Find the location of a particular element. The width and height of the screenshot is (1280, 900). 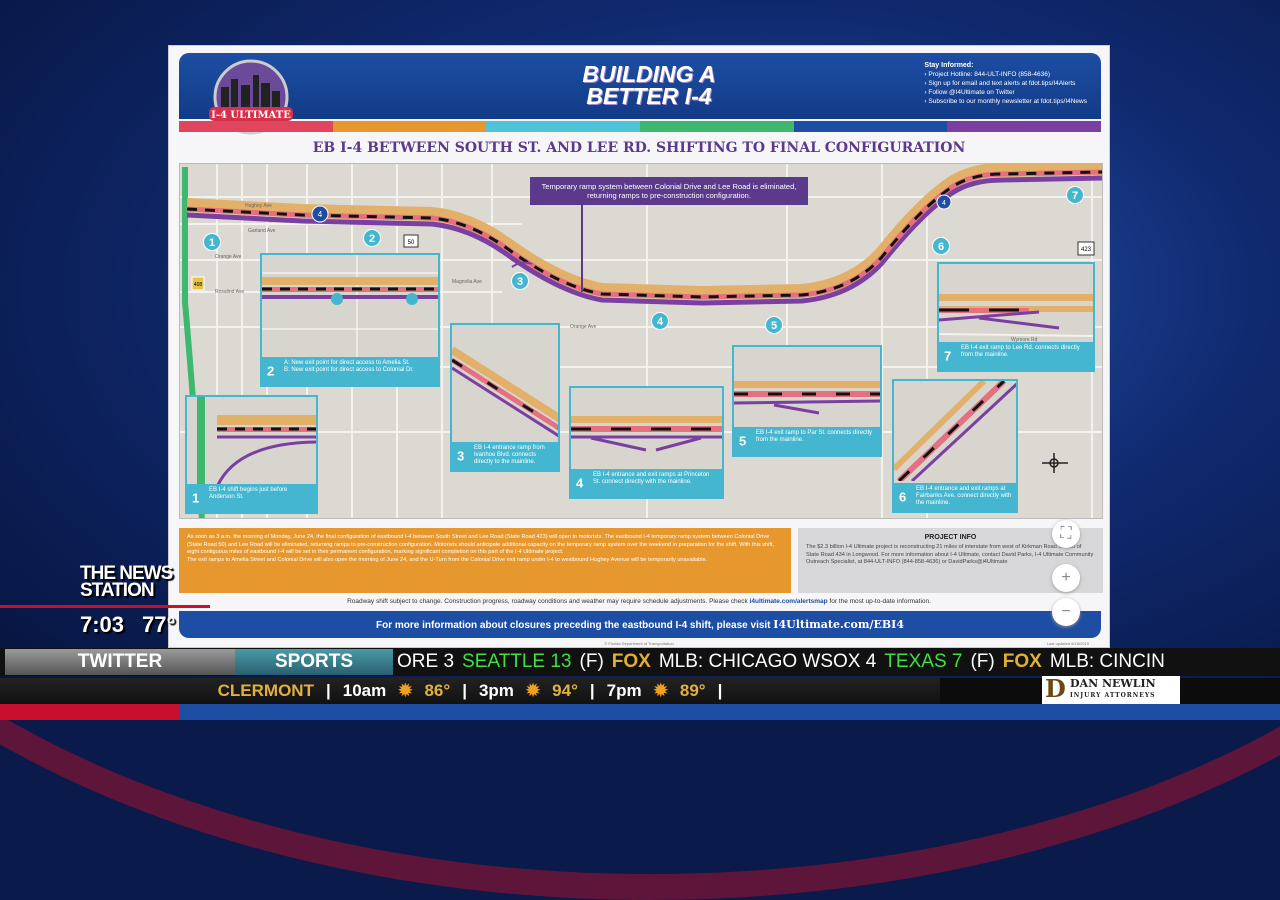

sponsor-logo: D DAN NEWLIN INJURY ATTORNEYS is located at coordinates (1111, 690).